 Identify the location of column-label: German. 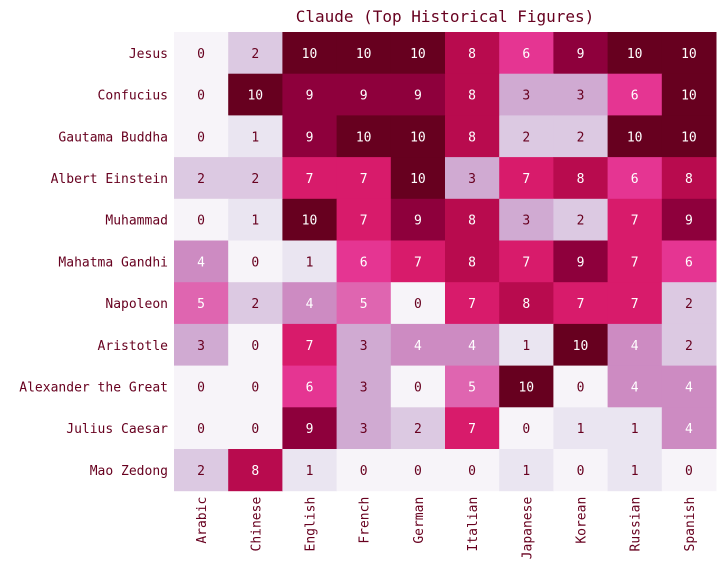
(419, 520).